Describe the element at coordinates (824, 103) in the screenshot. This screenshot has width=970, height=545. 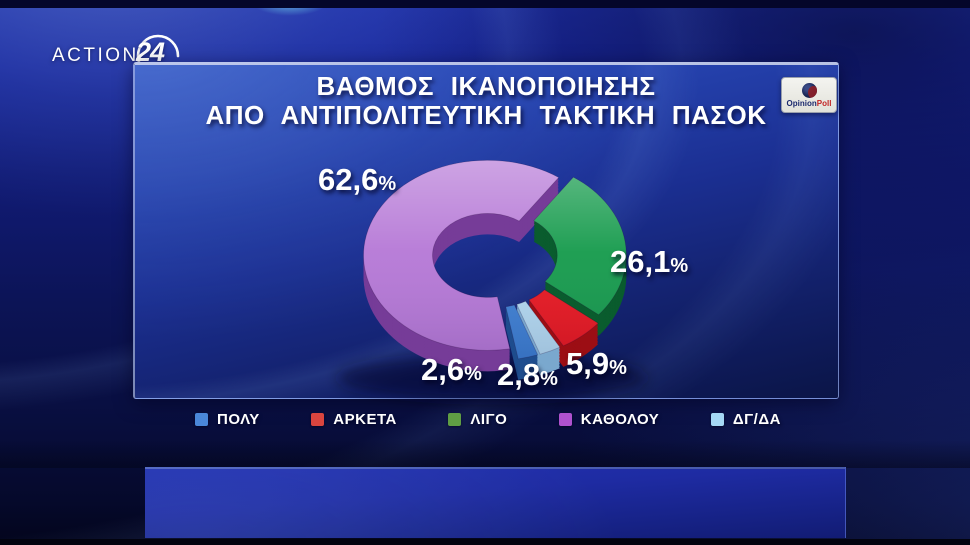
I see `opinion-poll-label-part2: Poll` at that location.